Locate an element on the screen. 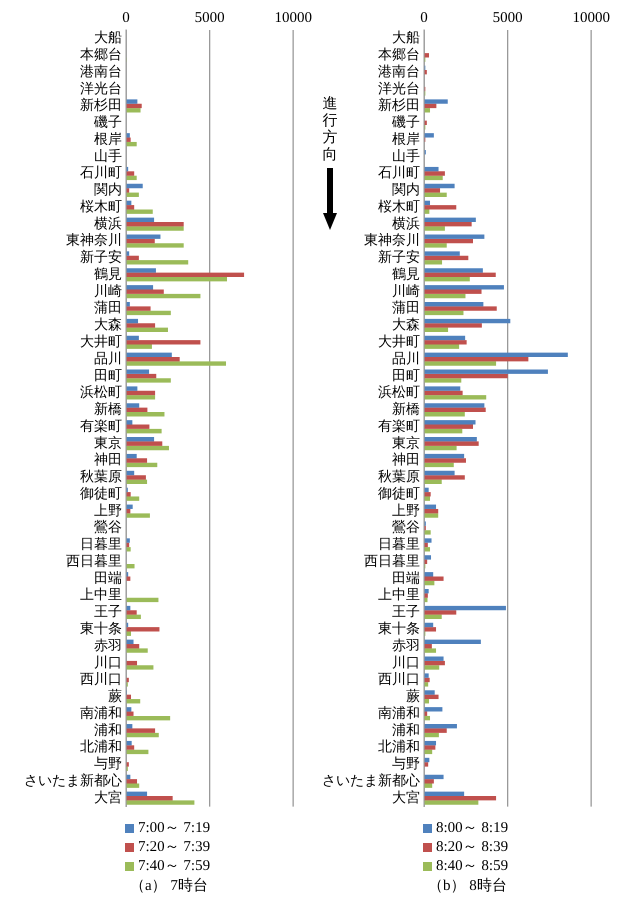  legend-label: 8:40～ 8:59 is located at coordinates (472, 866).